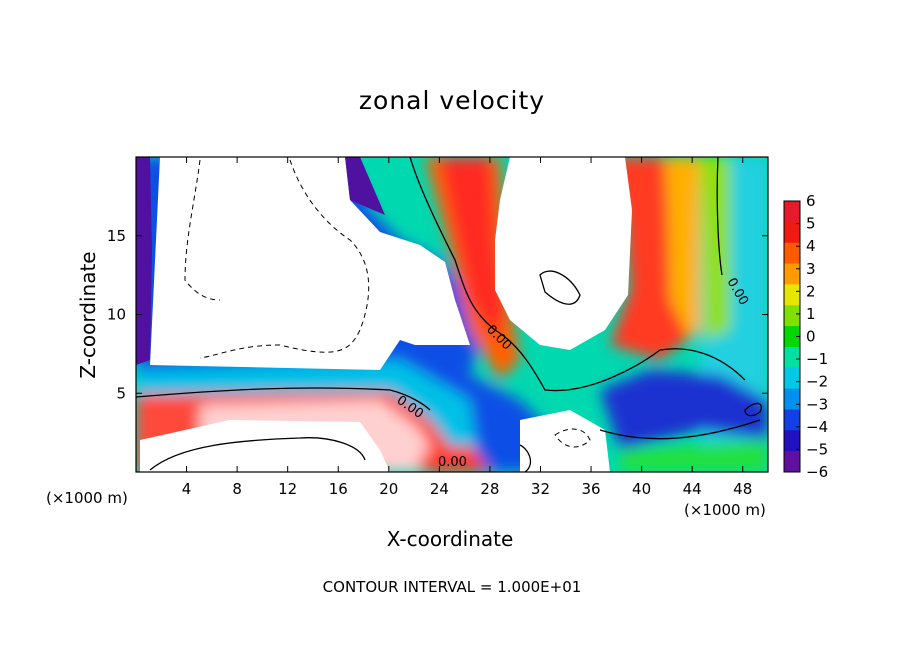 The width and height of the screenshot is (904, 654). I want to click on x-tick-label: 8, so click(237, 489).